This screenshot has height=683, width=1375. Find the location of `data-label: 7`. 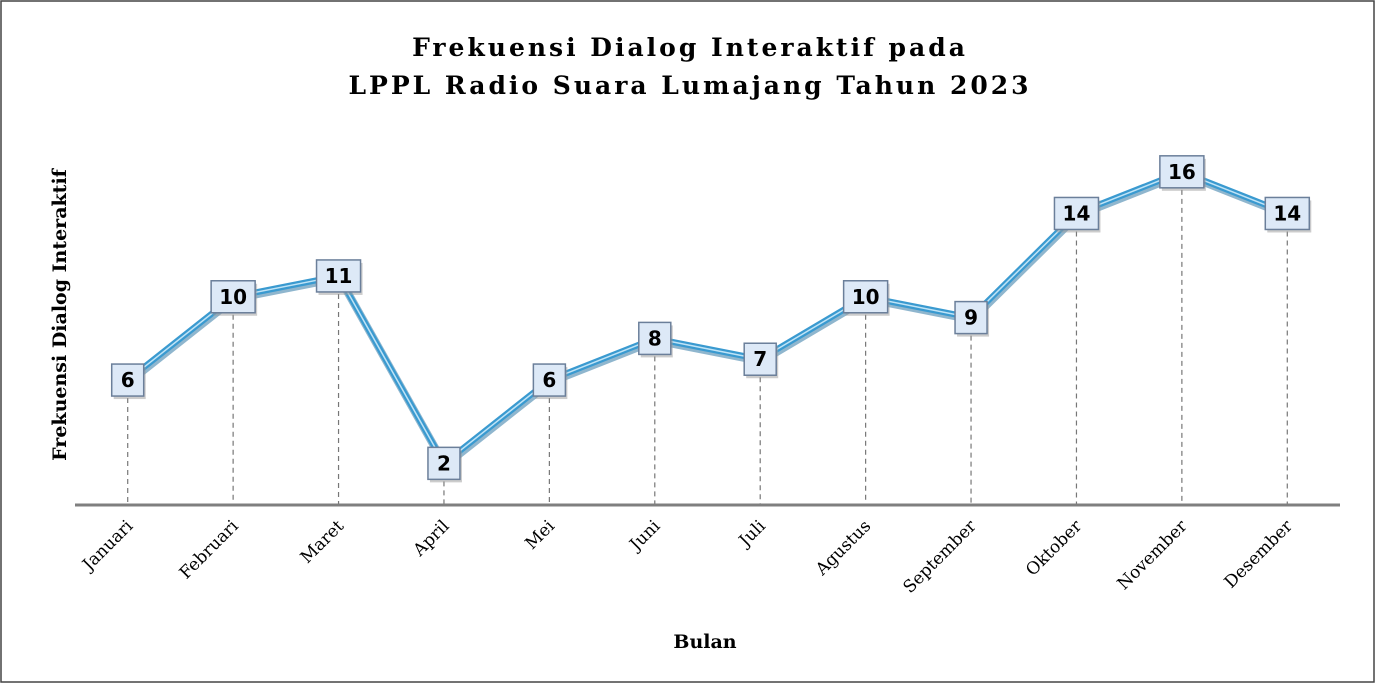

data-label: 7 is located at coordinates (760, 359).